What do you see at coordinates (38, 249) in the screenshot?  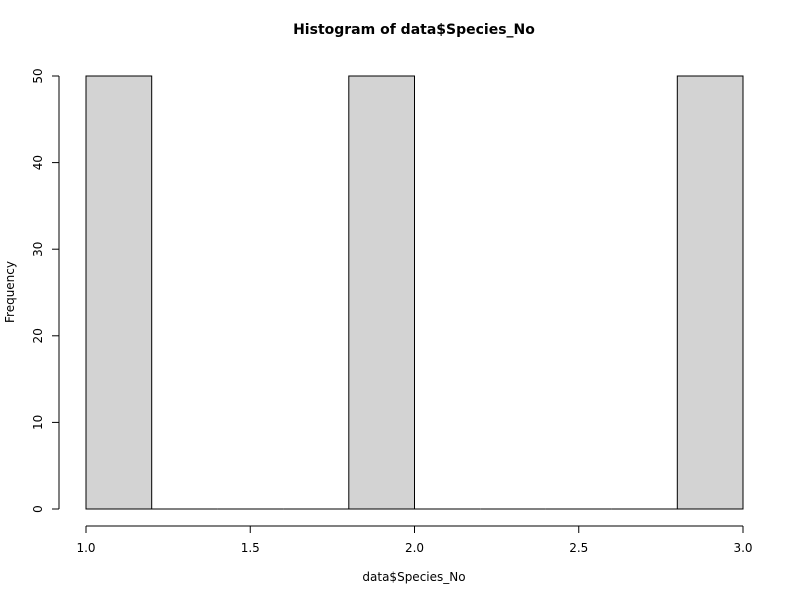 I see `y-tick-label: 30` at bounding box center [38, 249].